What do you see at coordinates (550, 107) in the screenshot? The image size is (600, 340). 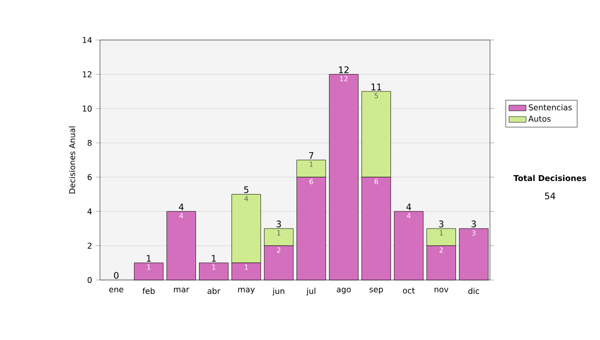 I see `legend-label: Sentencias` at bounding box center [550, 107].